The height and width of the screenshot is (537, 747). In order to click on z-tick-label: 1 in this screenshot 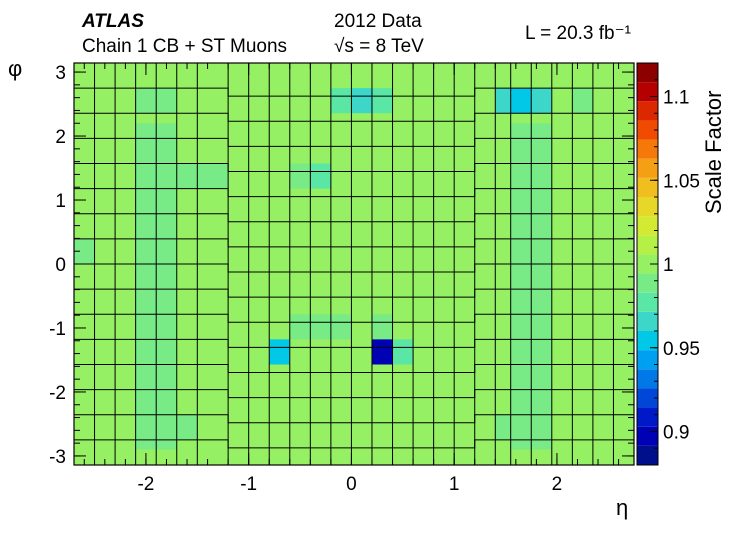, I will do `click(668, 265)`.